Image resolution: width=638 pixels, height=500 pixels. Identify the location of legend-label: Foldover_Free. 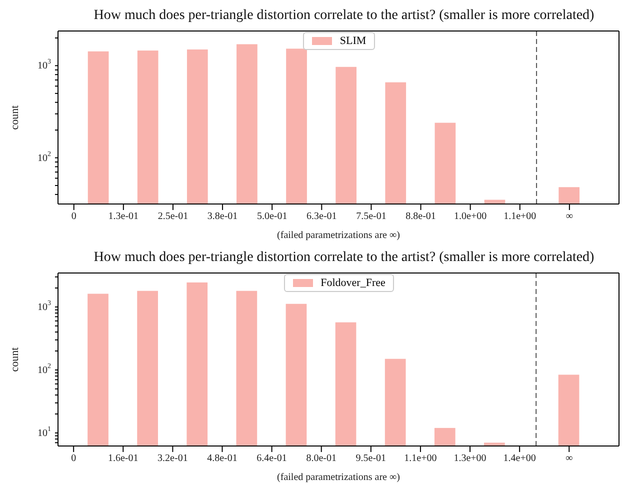
(353, 283).